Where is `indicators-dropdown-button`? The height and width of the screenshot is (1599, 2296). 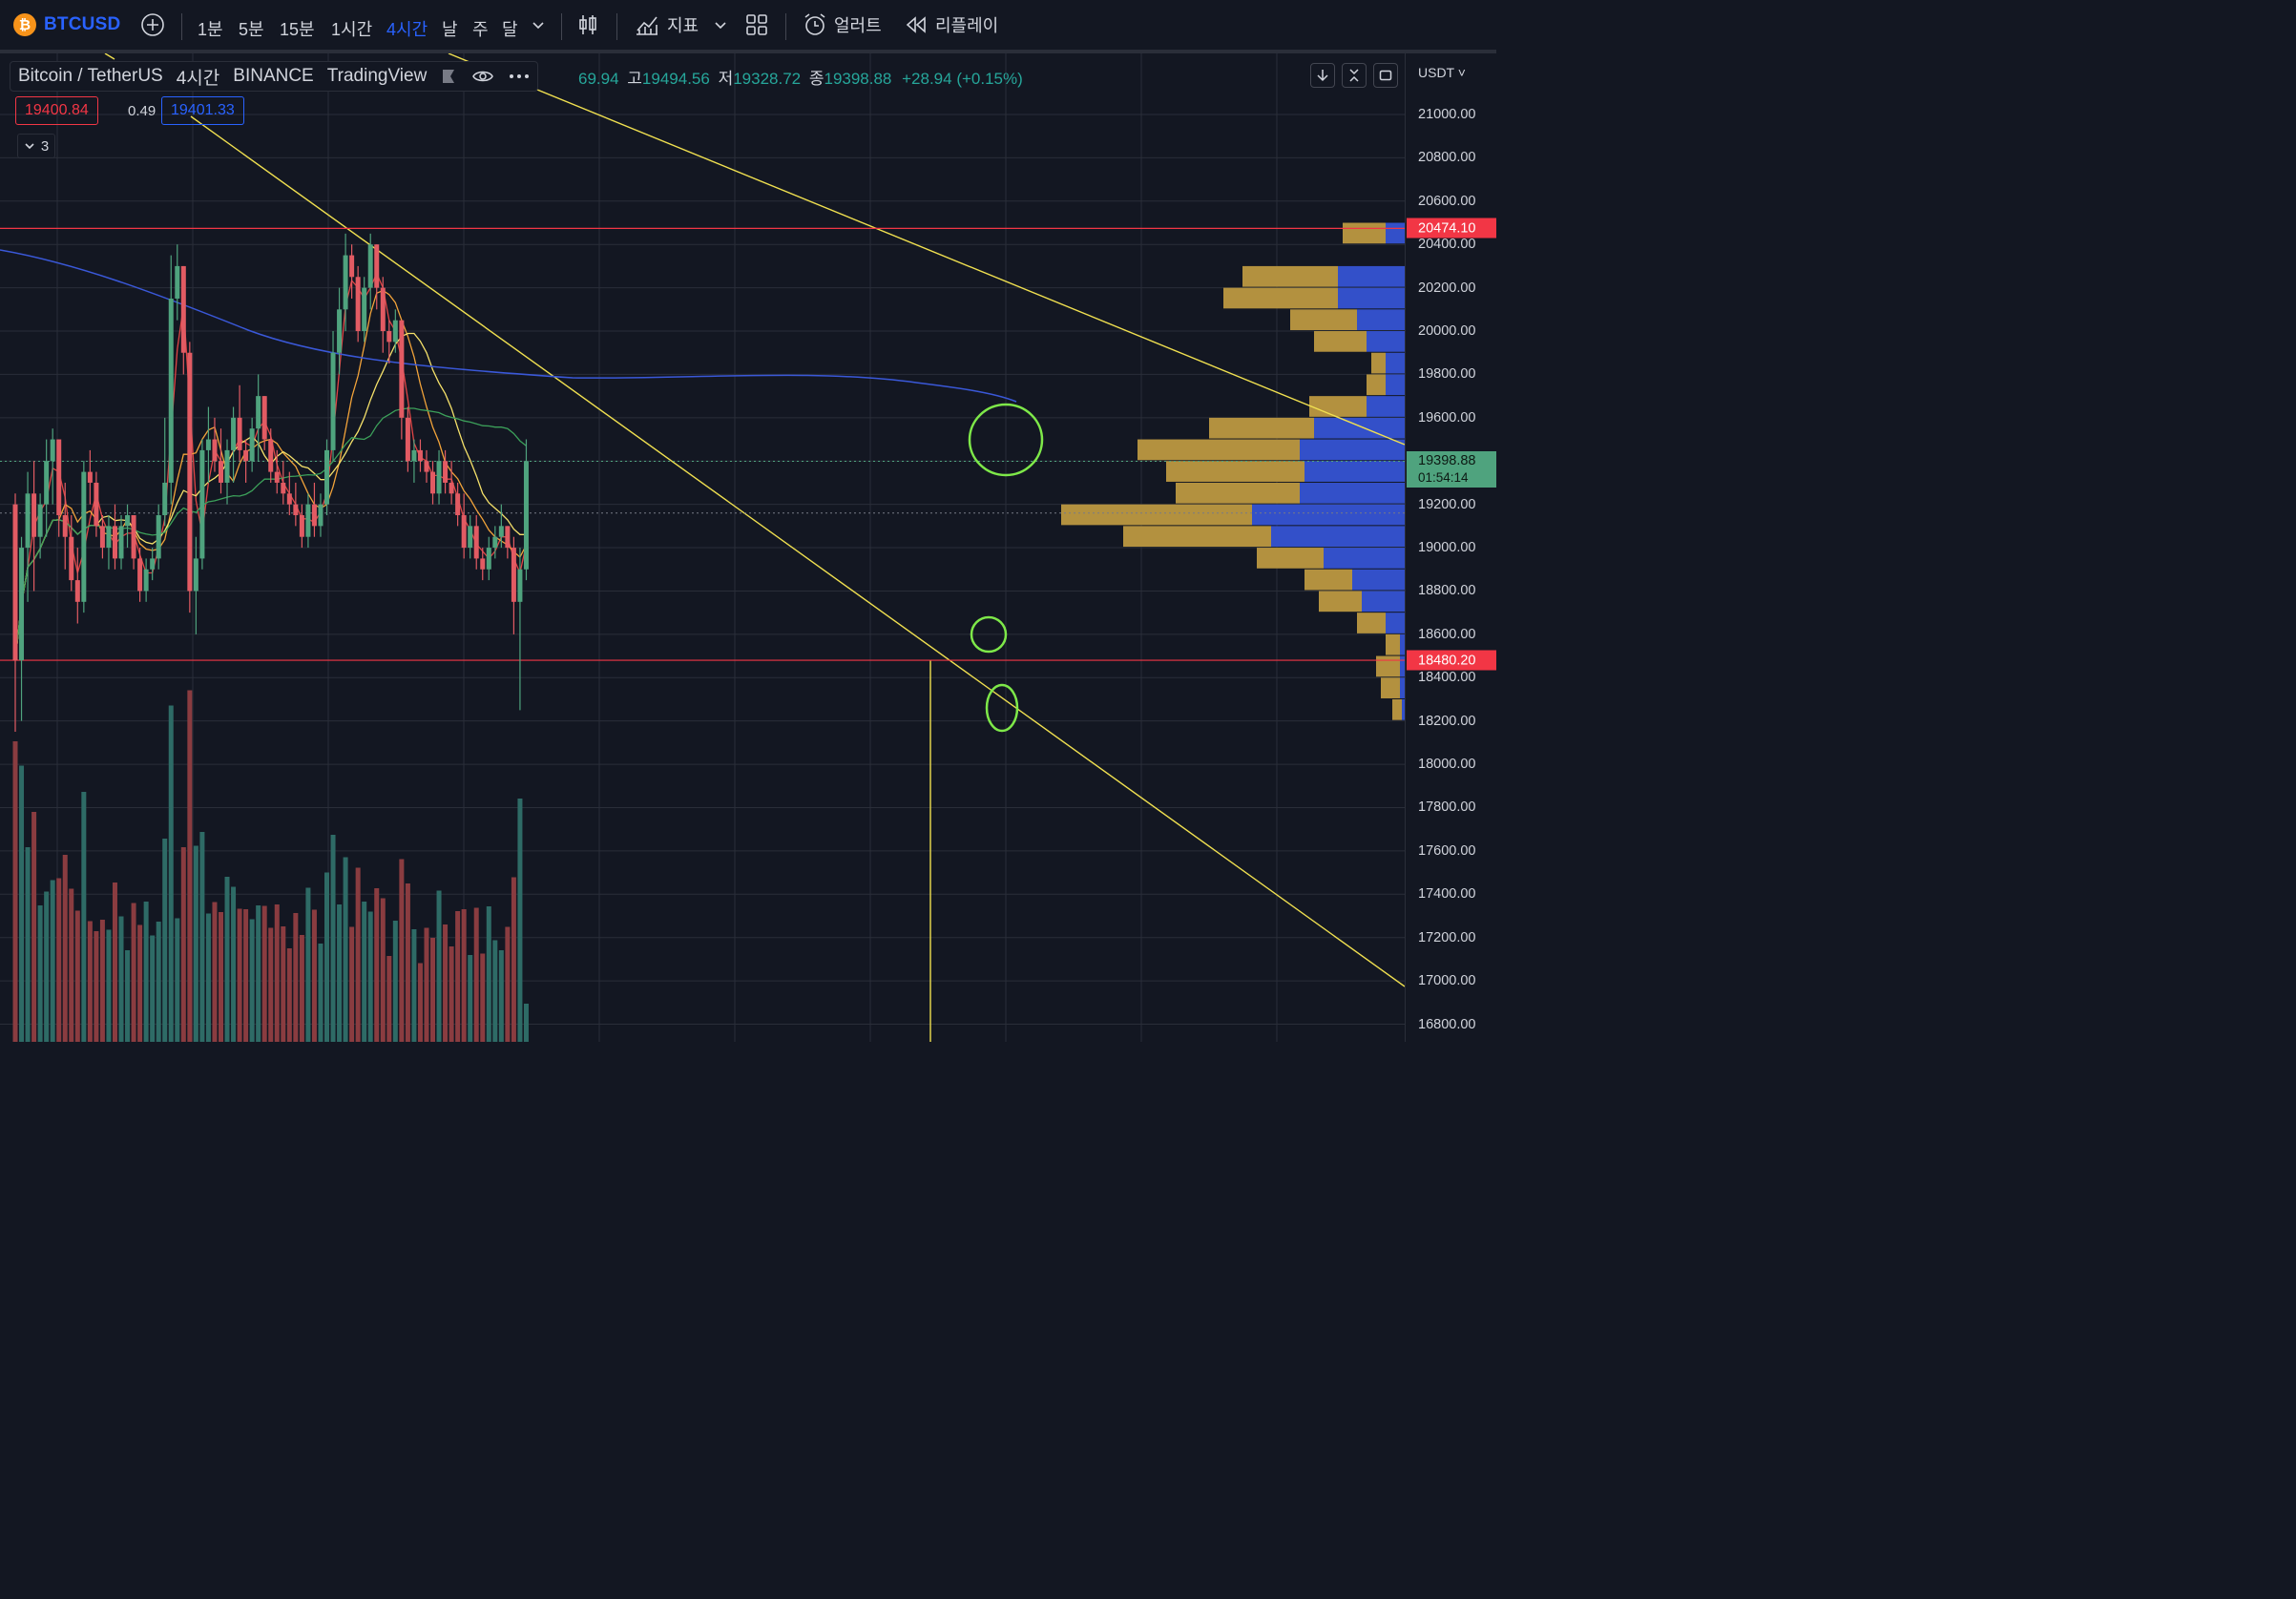
indicators-dropdown-button is located at coordinates (721, 26).